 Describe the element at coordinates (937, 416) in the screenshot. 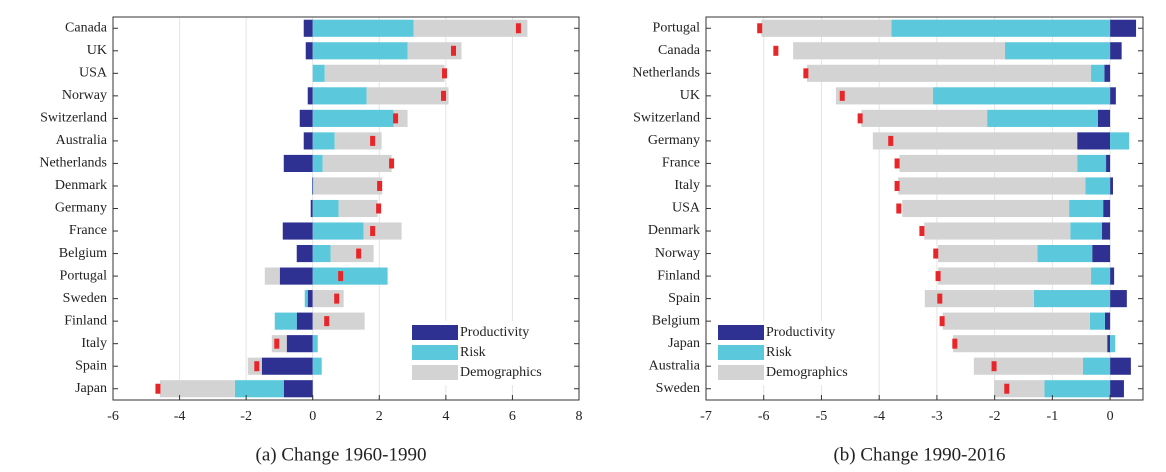

I see `x-tick-label: -3` at that location.